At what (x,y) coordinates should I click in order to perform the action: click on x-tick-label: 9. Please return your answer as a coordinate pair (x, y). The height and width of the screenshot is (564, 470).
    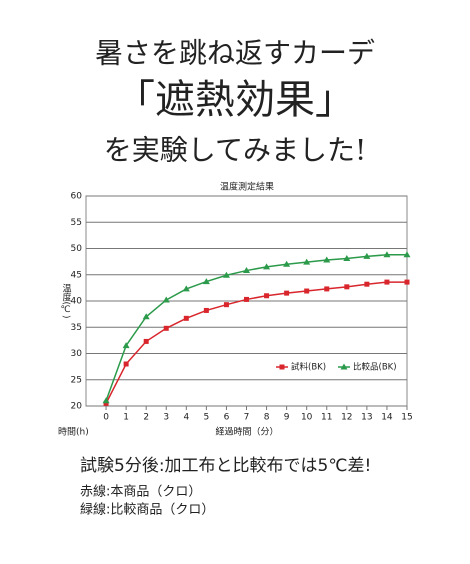
    Looking at the image, I should click on (287, 418).